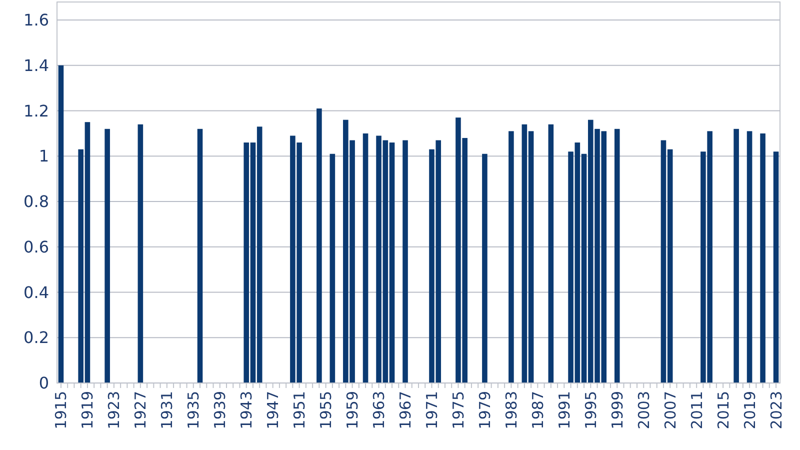  What do you see at coordinates (537, 410) in the screenshot?
I see `x-tick-label: 1987` at bounding box center [537, 410].